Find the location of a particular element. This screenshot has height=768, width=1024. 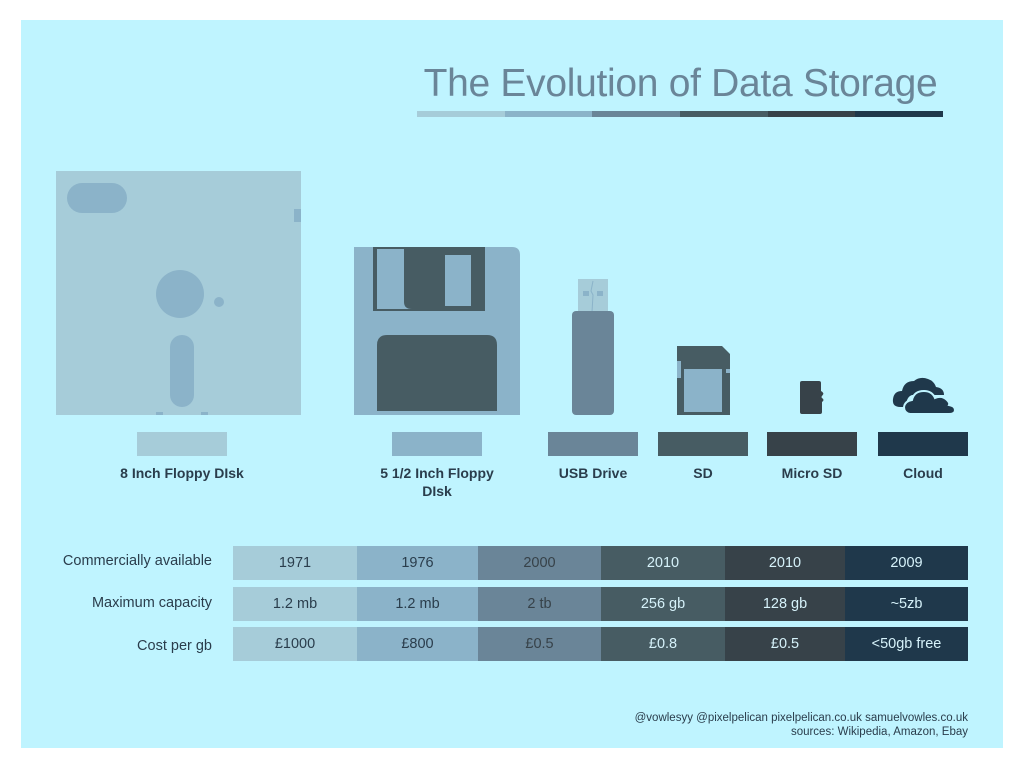

table-cell: £0.8 is located at coordinates (663, 644).